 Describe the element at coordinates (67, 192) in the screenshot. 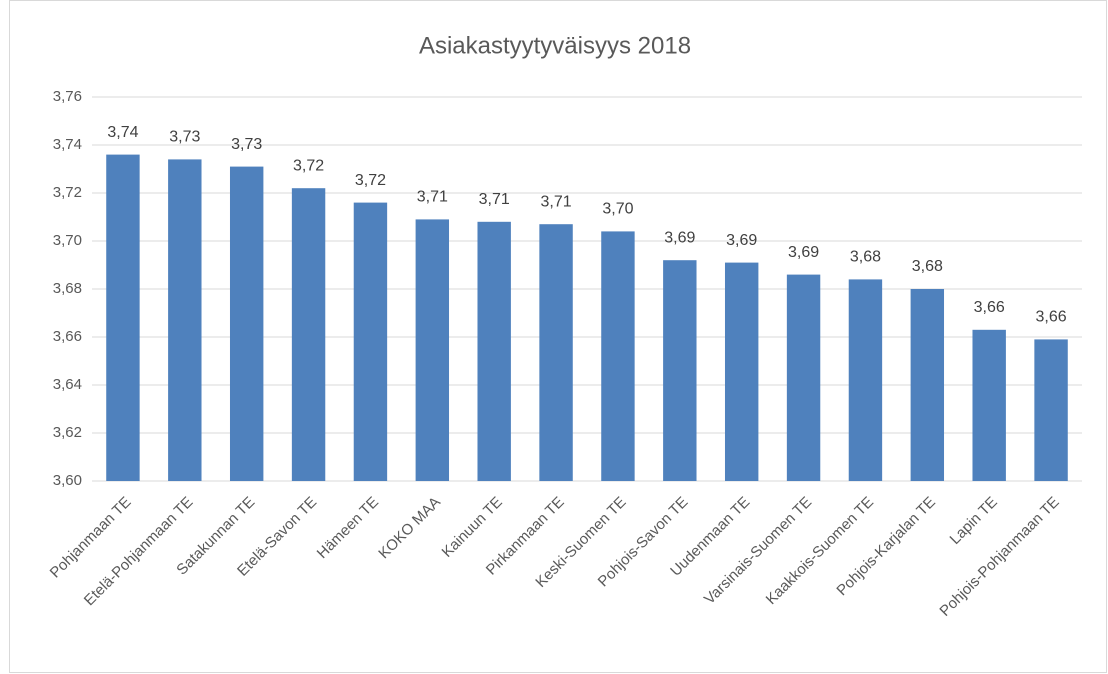

I see `y-tick-label: 3,72` at that location.